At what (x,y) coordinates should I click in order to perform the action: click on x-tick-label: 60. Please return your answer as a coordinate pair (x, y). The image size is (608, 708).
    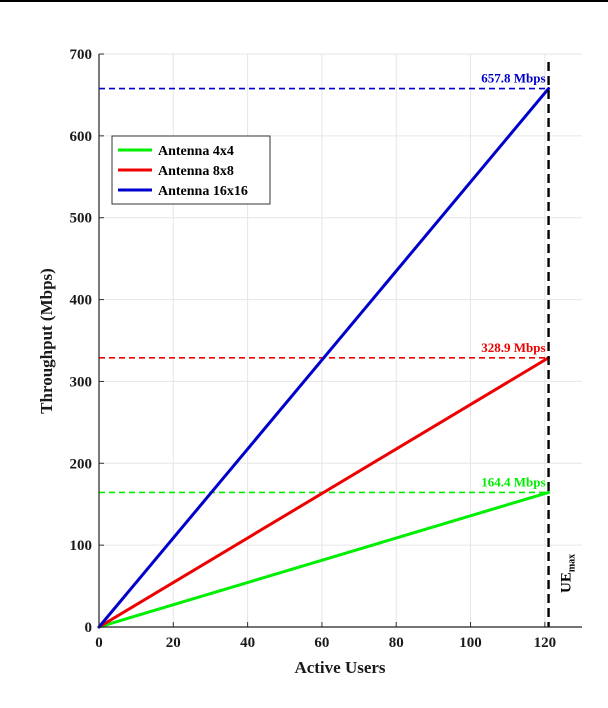
    Looking at the image, I should click on (321, 643).